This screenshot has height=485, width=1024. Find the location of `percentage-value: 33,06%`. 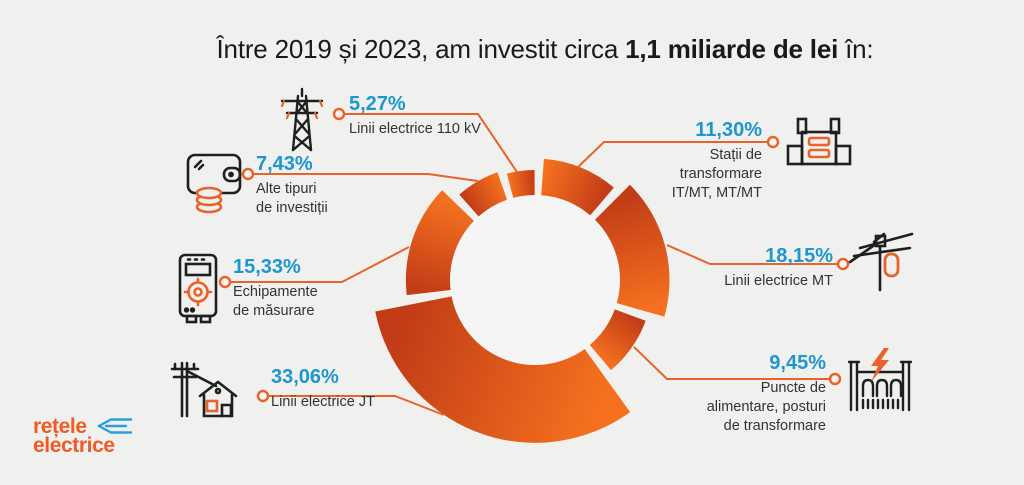

percentage-value: 33,06% is located at coordinates (305, 377).